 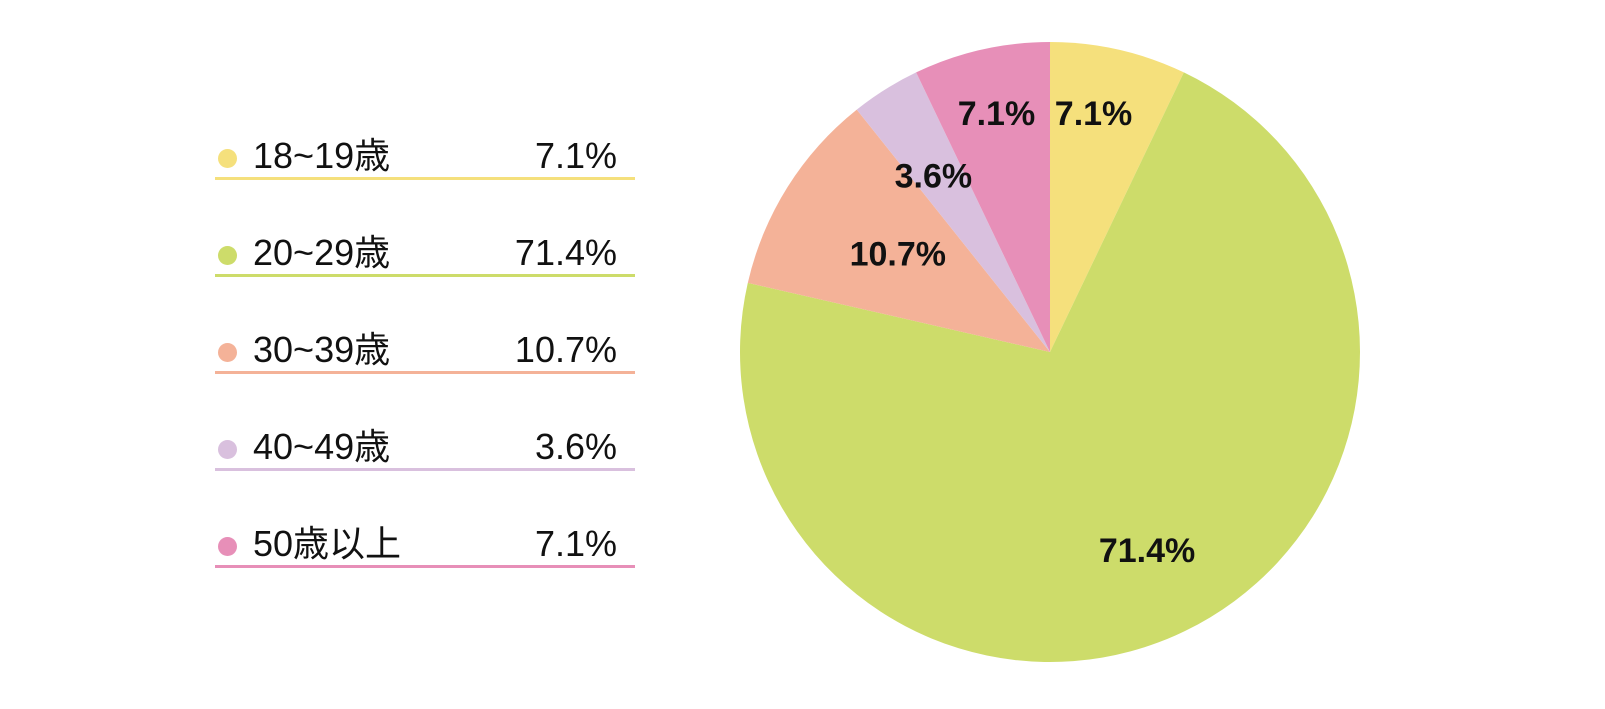 What do you see at coordinates (575, 446) in the screenshot?
I see `legend-value-40-49: 3.6%` at bounding box center [575, 446].